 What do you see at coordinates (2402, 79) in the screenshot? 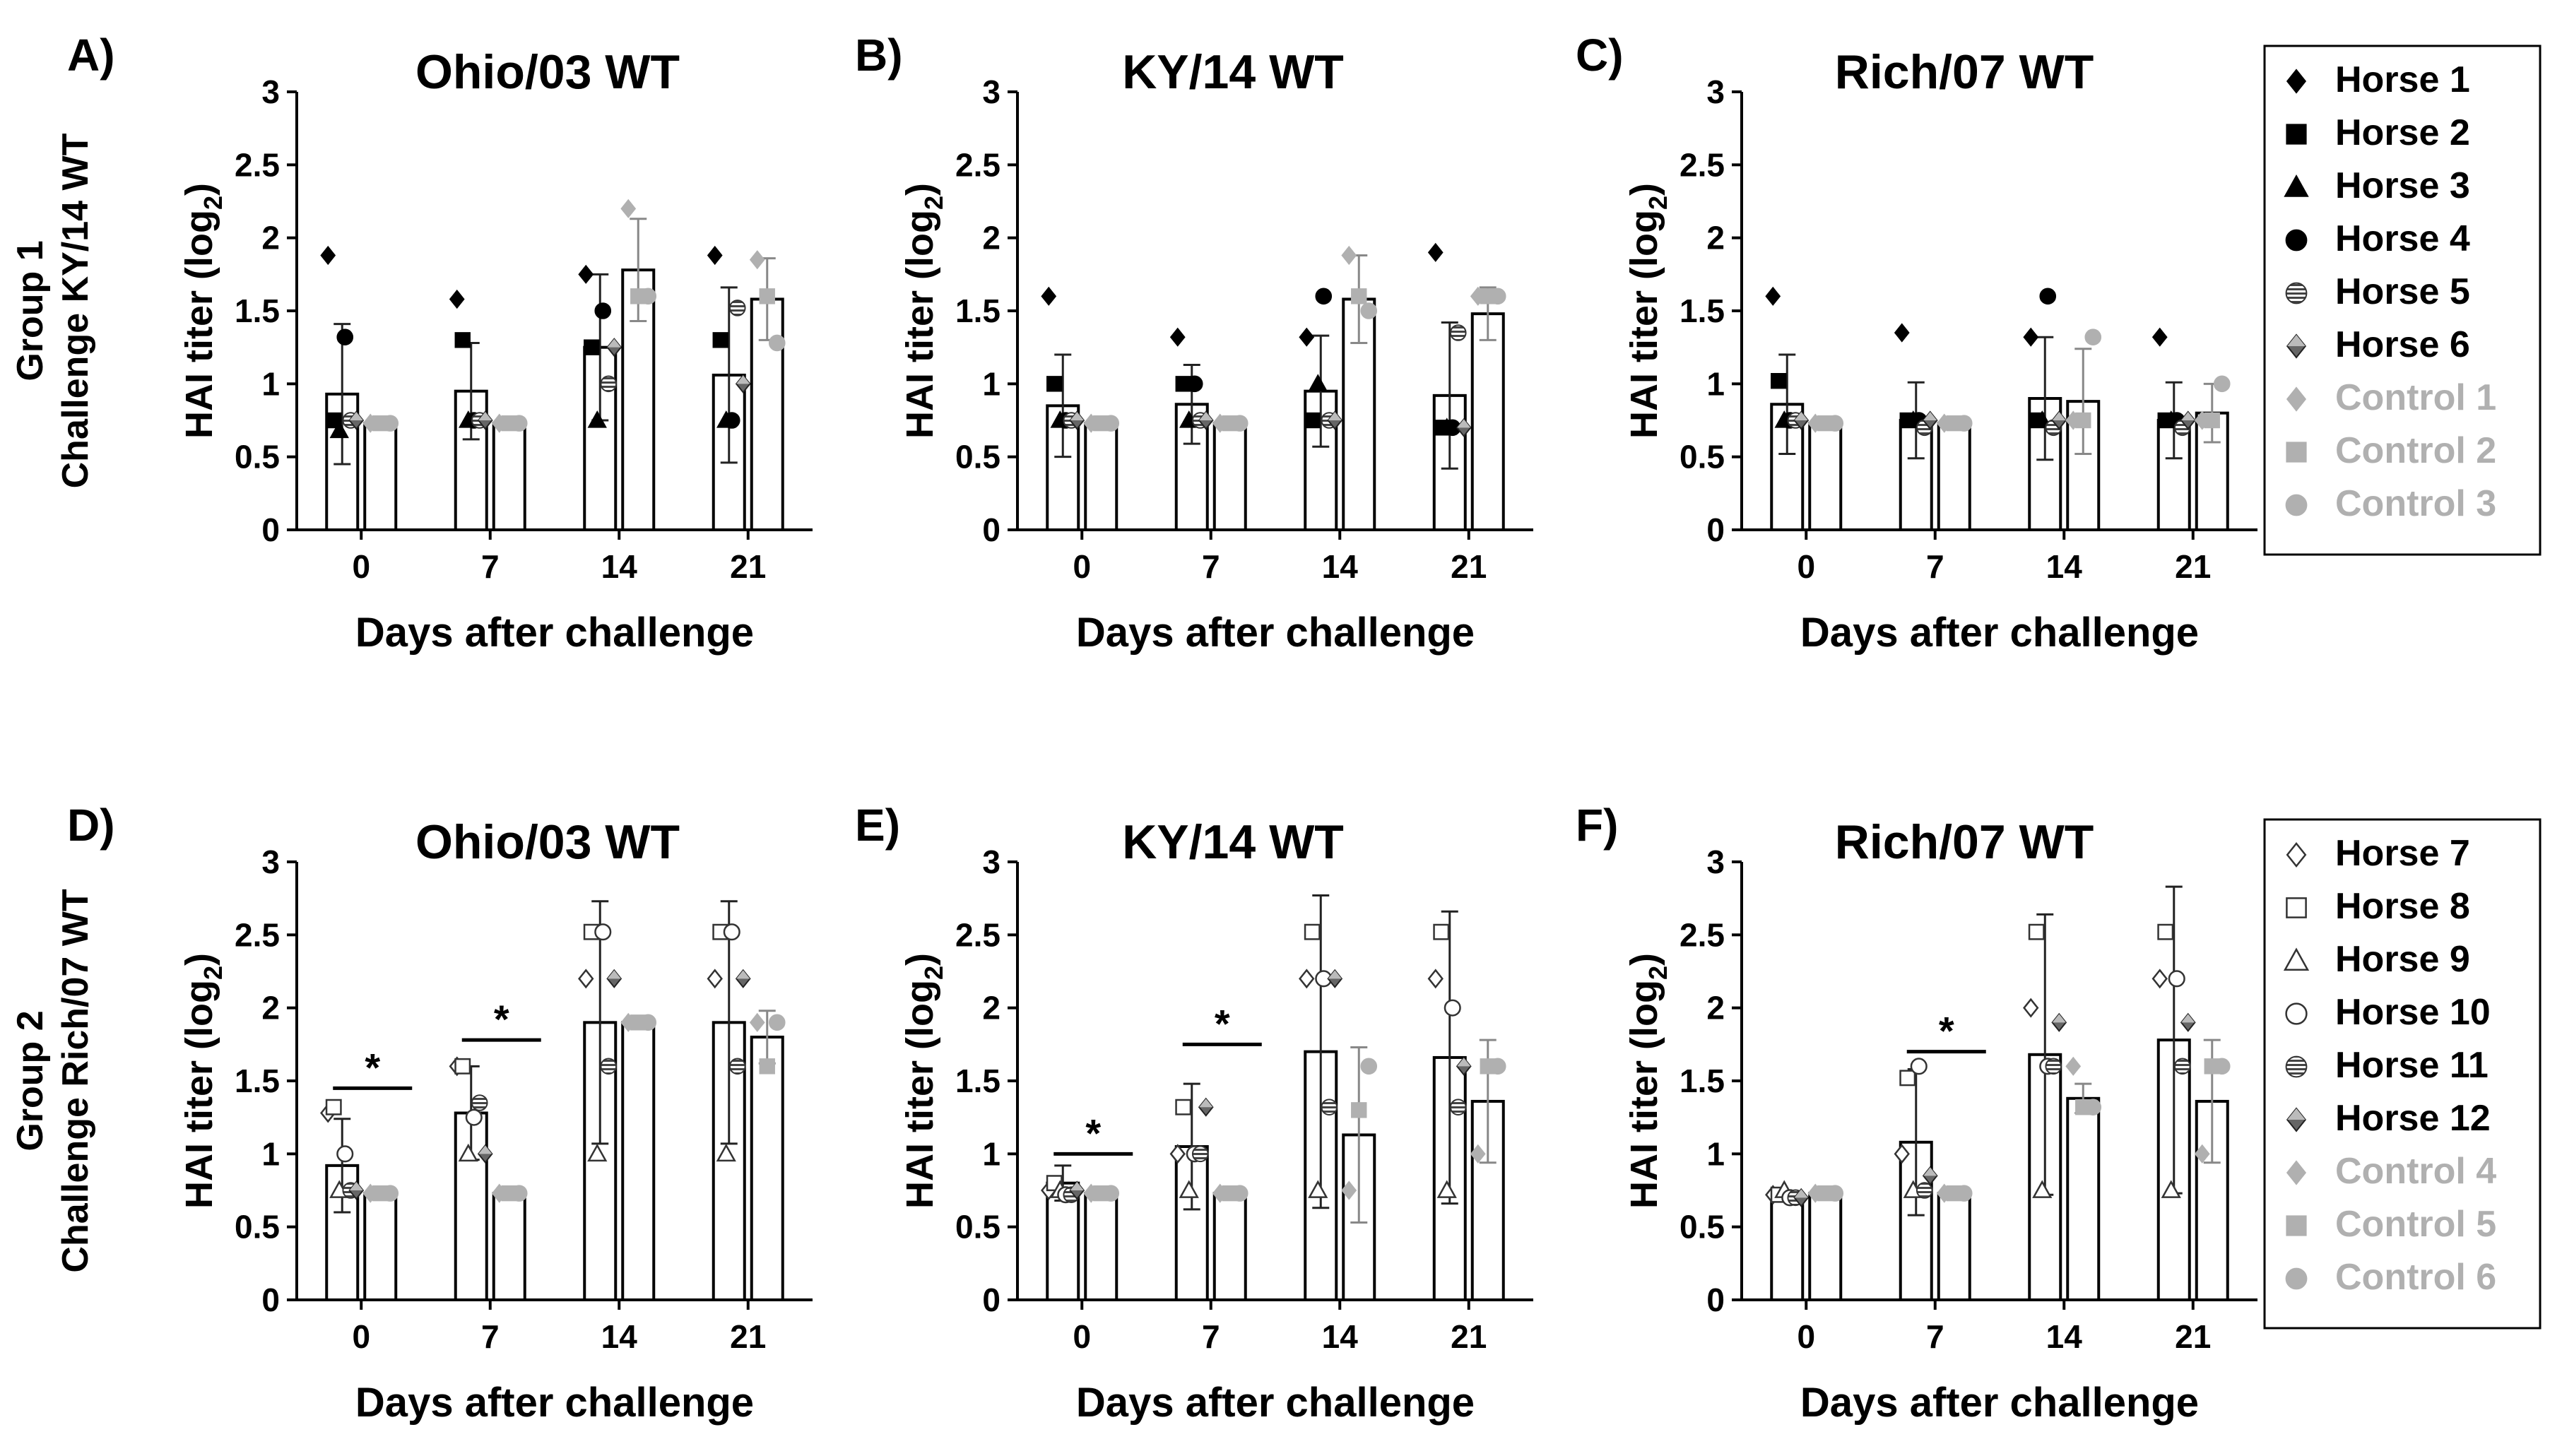
I see `legend-label: Horse 1` at bounding box center [2402, 79].